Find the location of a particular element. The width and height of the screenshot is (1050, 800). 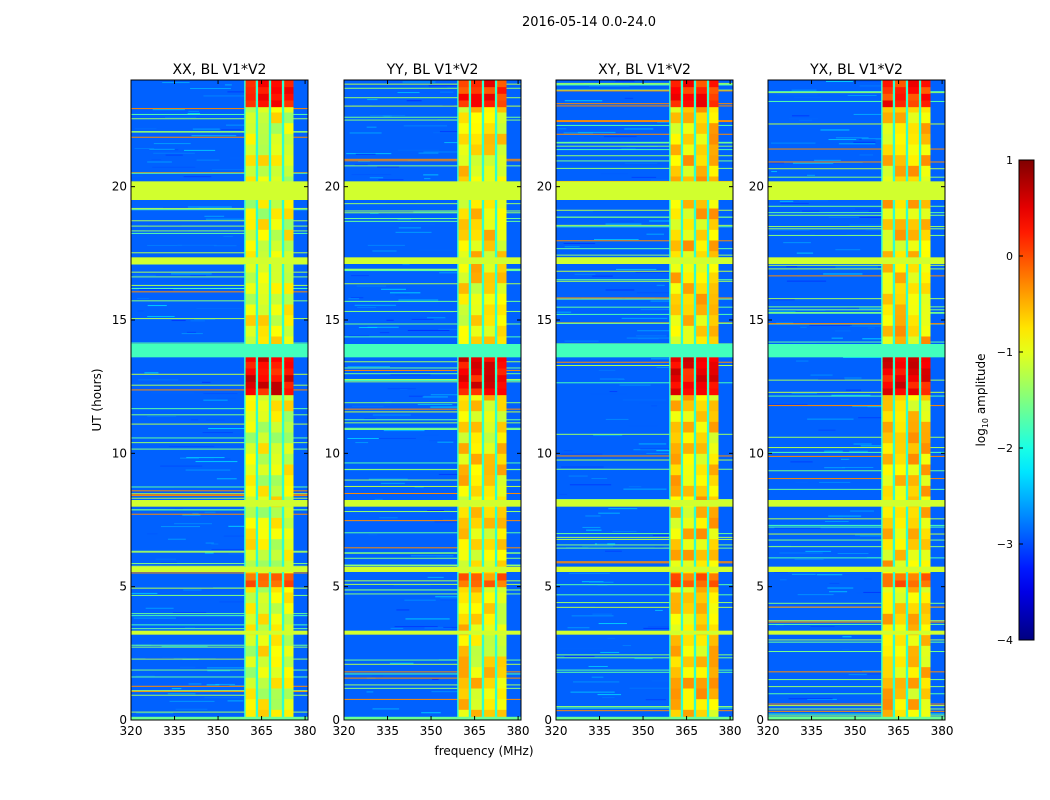

heatmap-streaks is located at coordinates (644, 397).